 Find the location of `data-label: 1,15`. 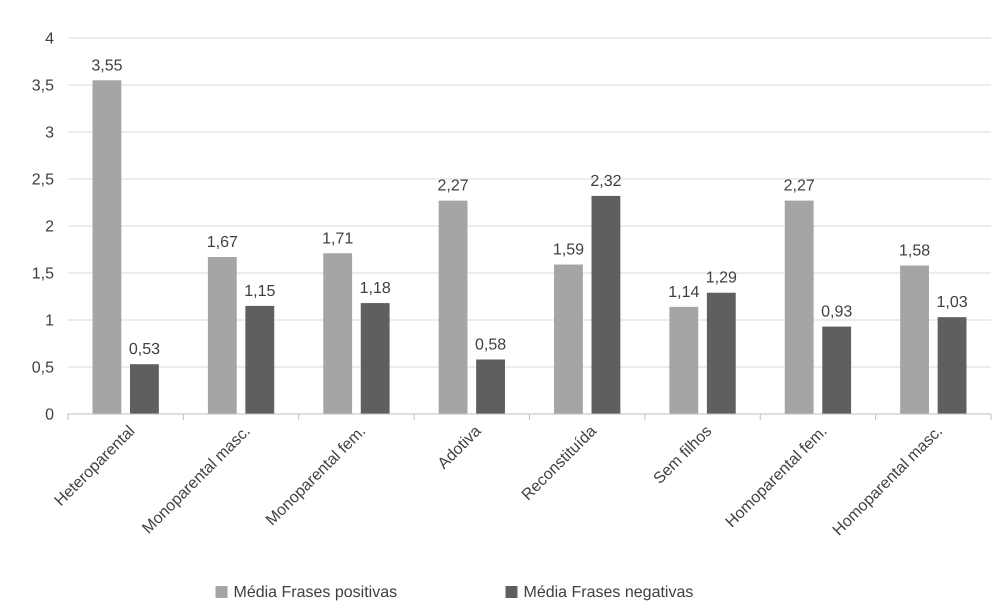

data-label: 1,15 is located at coordinates (260, 291).